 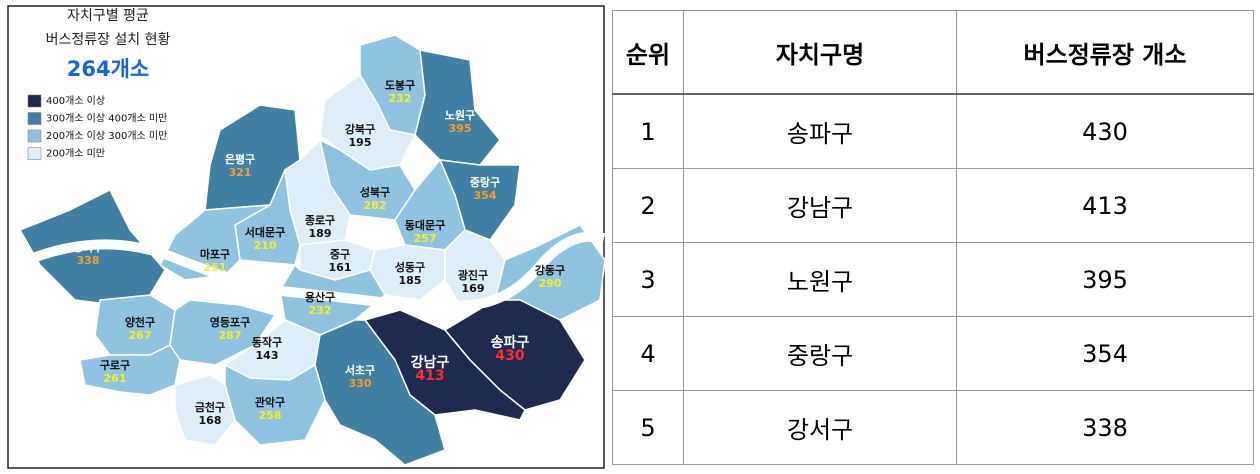 I want to click on legend-label: 200개소 이상 300개소 미만, so click(x=106, y=136).